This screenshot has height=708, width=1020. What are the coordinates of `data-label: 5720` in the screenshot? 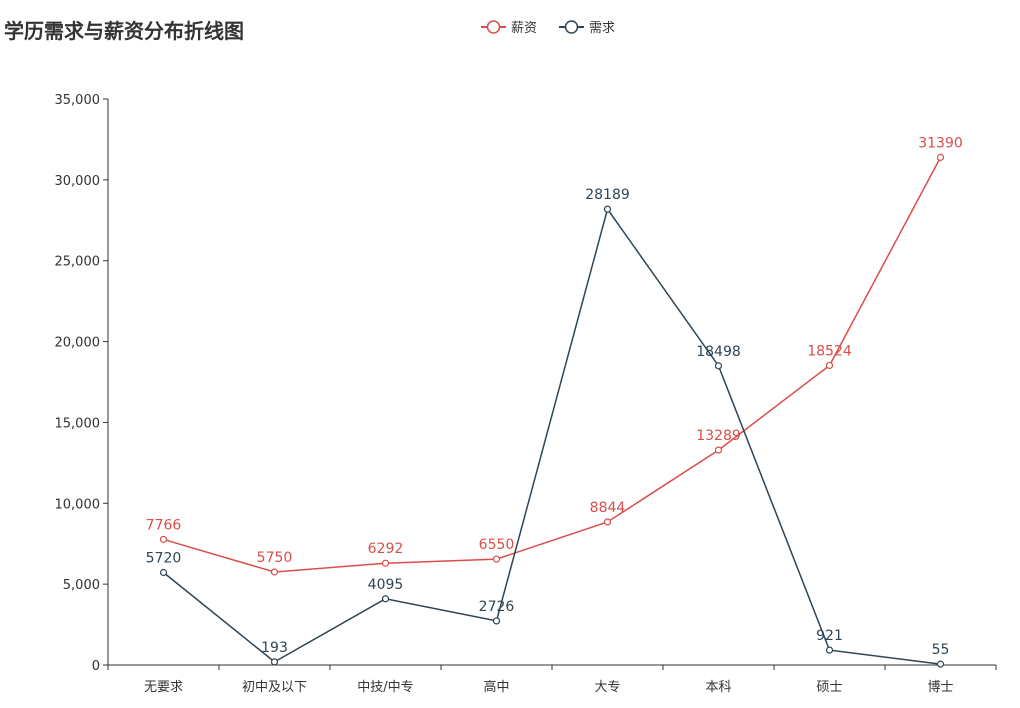 It's located at (164, 558).